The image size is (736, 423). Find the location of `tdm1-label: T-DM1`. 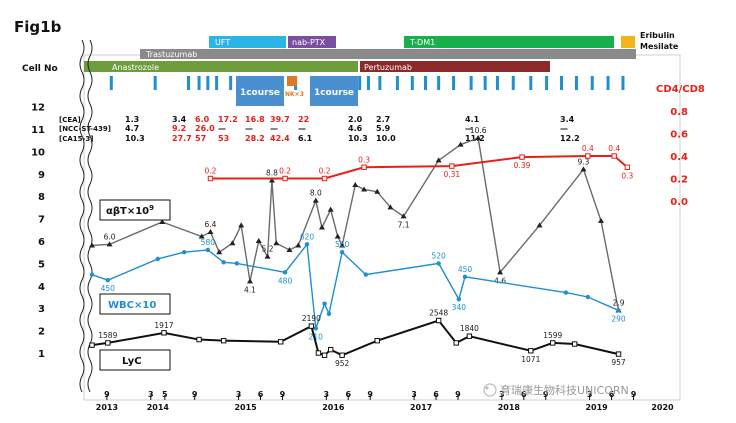

tdm1-label: T-DM1 is located at coordinates (422, 42).